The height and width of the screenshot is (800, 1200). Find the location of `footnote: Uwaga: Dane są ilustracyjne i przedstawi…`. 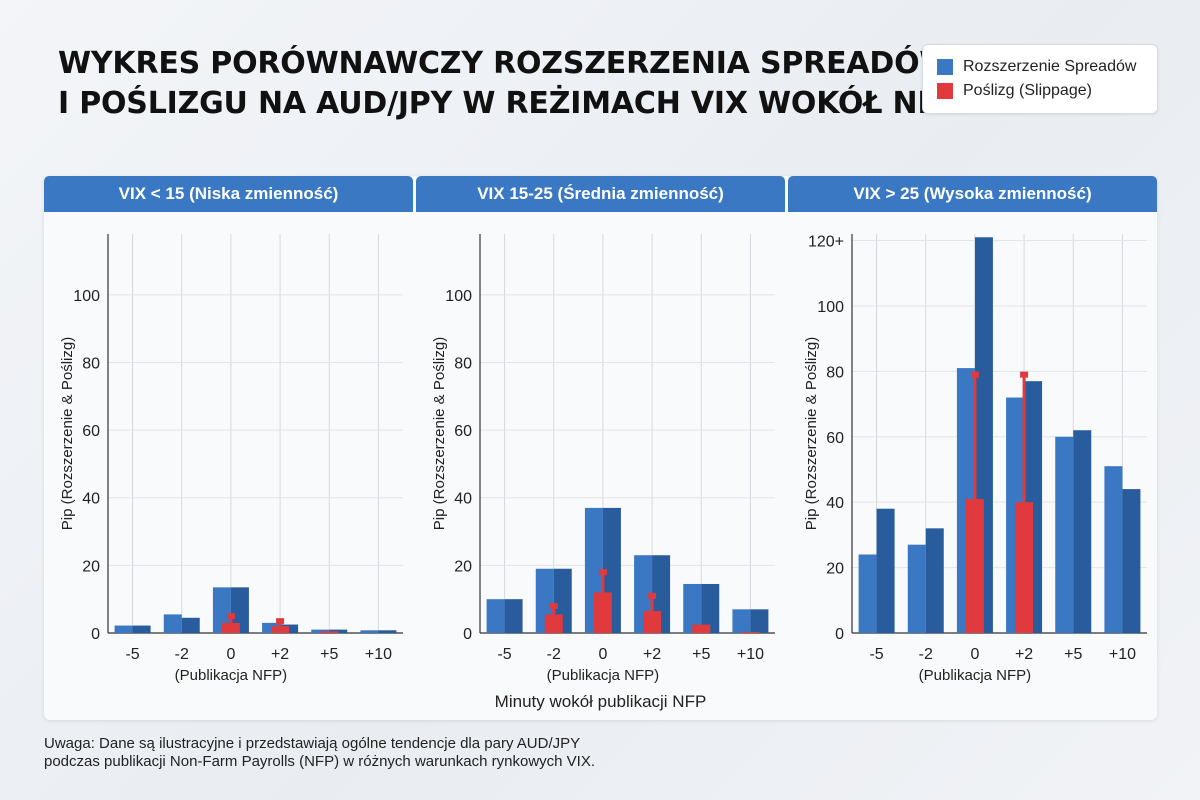

footnote: Uwaga: Dane są ilustracyjne i przedstawi… is located at coordinates (394, 753).